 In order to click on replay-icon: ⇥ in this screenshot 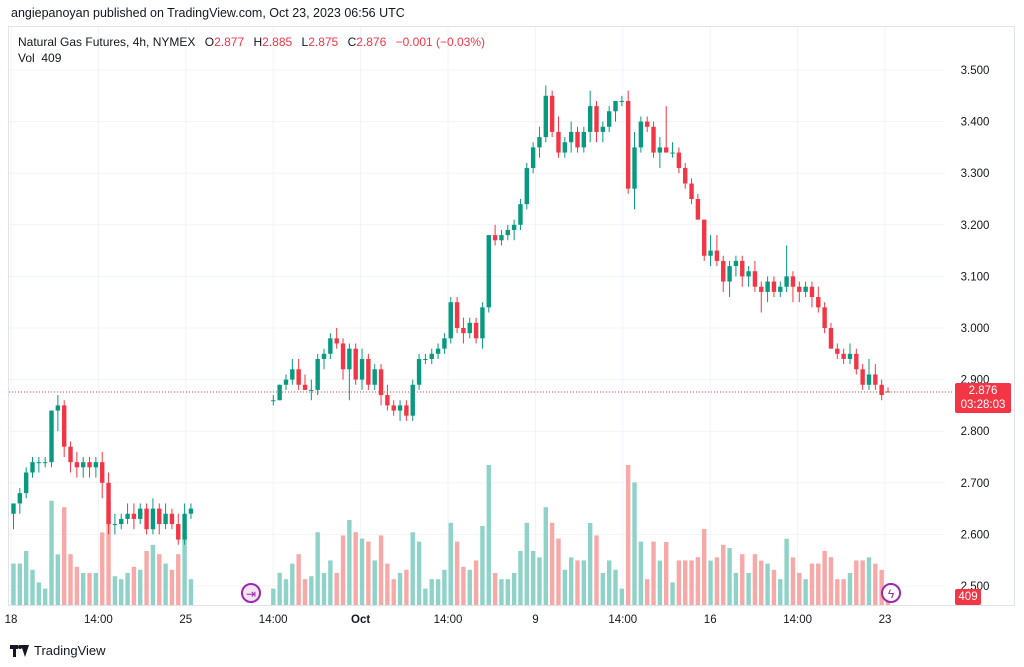, I will do `click(251, 593)`.